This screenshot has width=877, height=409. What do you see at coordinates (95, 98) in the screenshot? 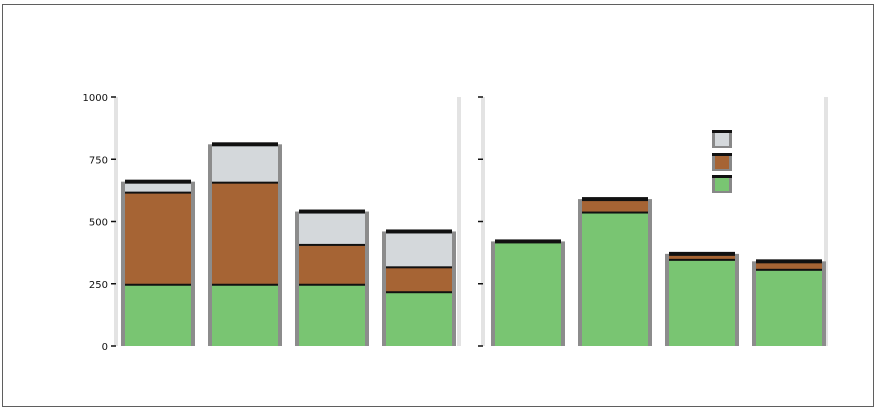
I see `y-tick-label: 1000` at bounding box center [95, 98].